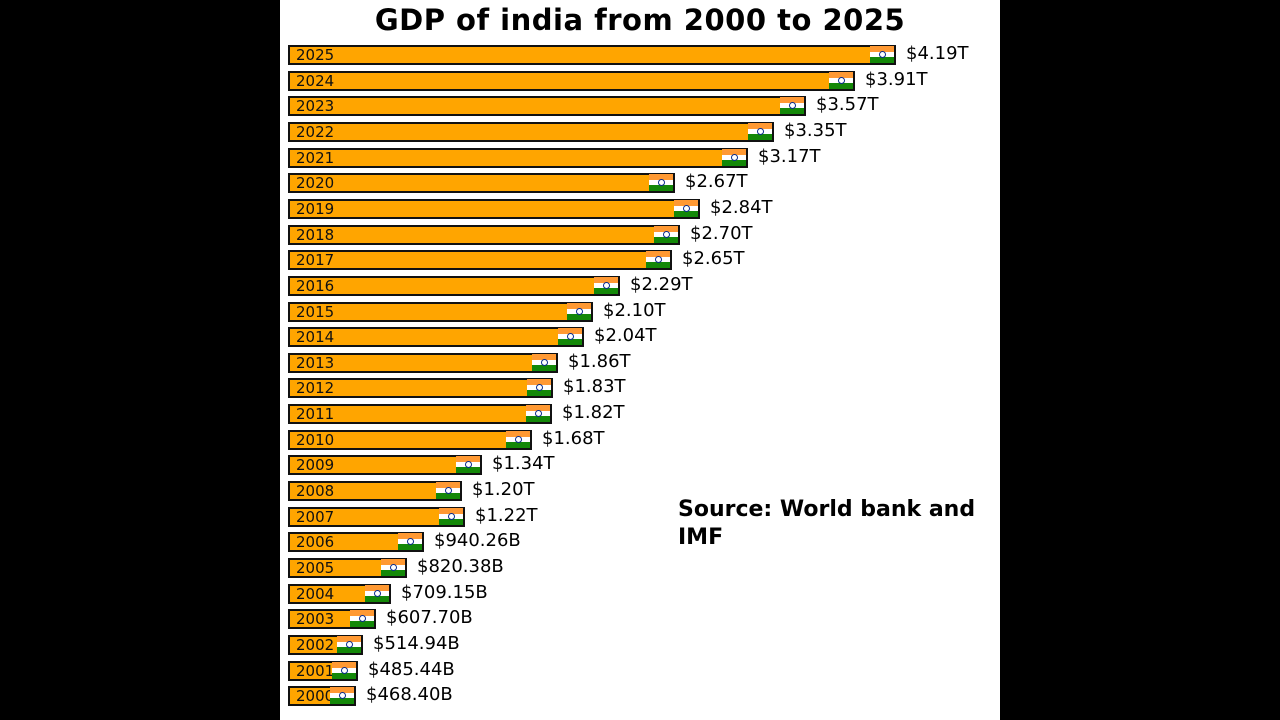 The width and height of the screenshot is (1280, 720). I want to click on year-label: 2013, so click(315, 363).